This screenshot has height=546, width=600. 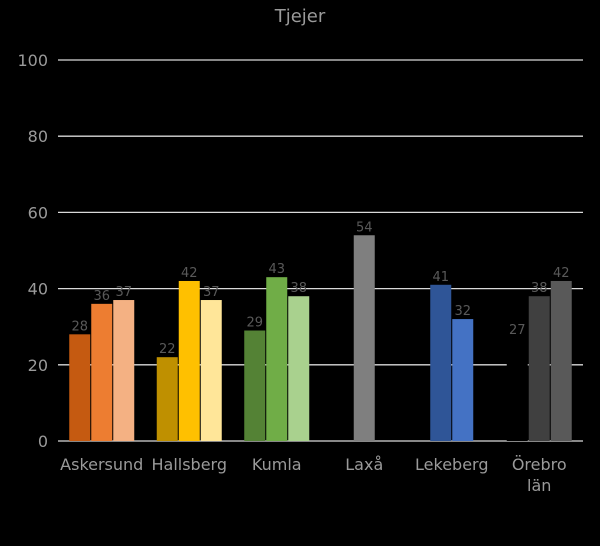 What do you see at coordinates (462, 311) in the screenshot?
I see `data-label: 32` at bounding box center [462, 311].